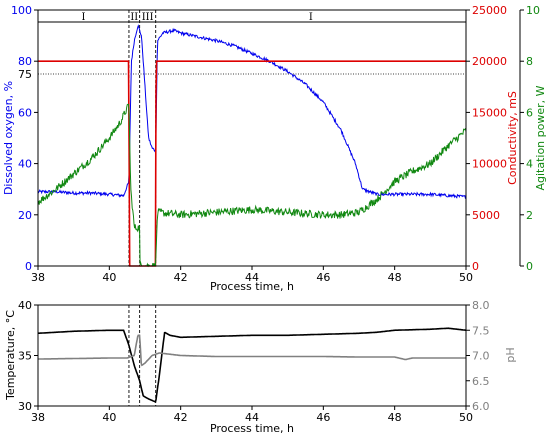 The image size is (550, 437). Describe the element at coordinates (25, 61) in the screenshot. I see `y-tick-label: 80` at that location.